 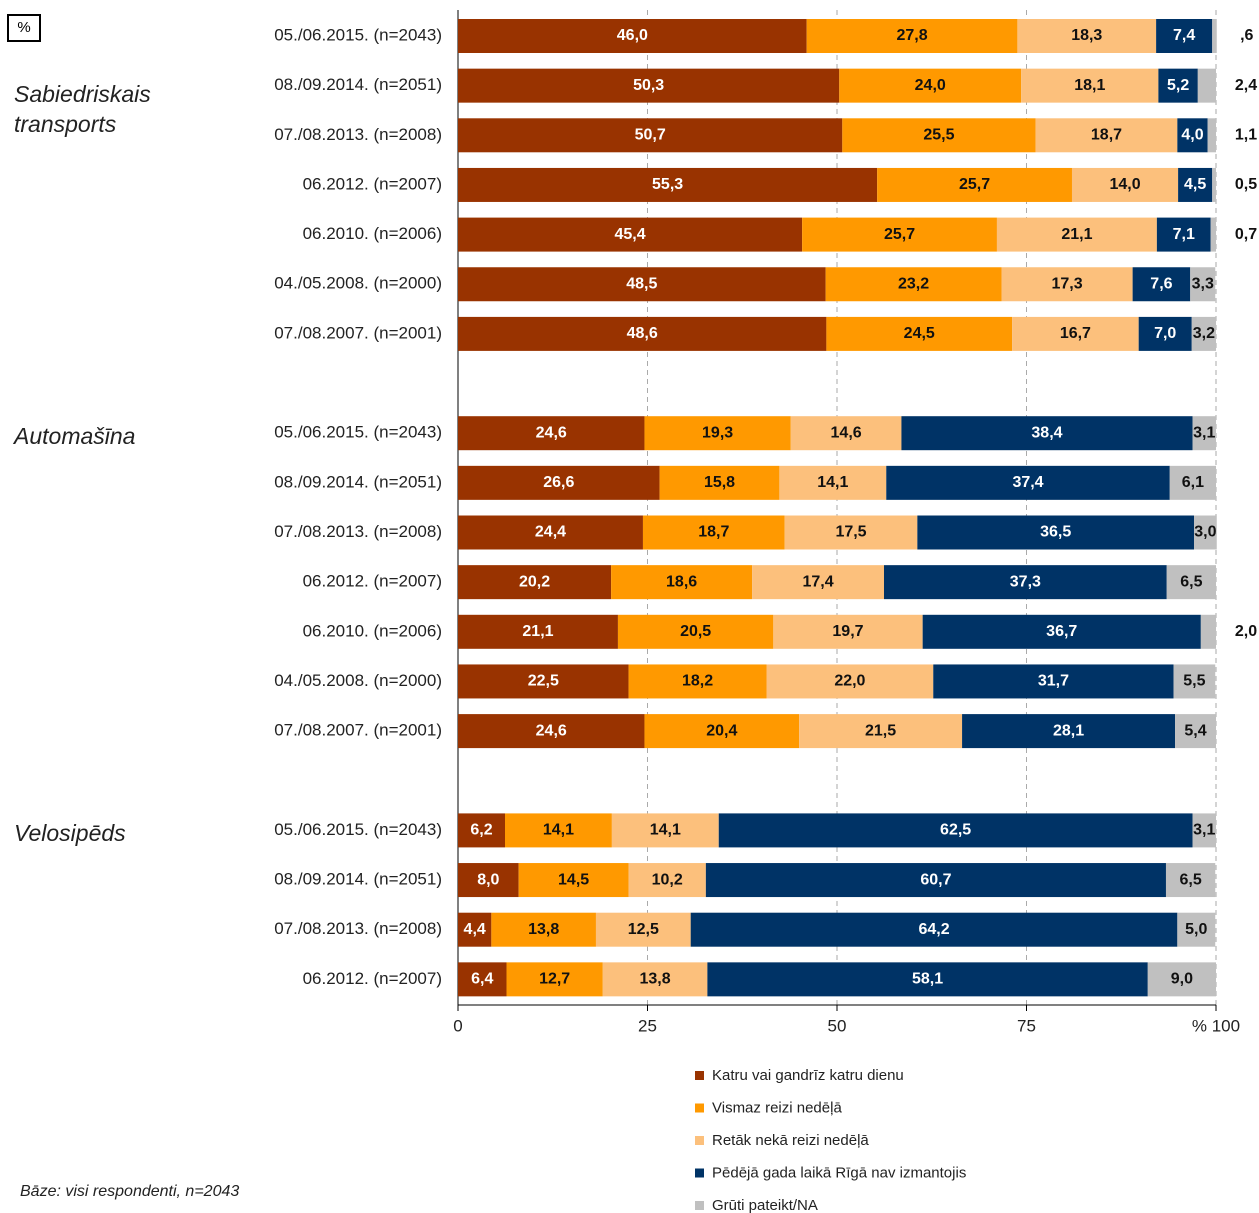 I want to click on value-label: 19,7, so click(x=847, y=631).